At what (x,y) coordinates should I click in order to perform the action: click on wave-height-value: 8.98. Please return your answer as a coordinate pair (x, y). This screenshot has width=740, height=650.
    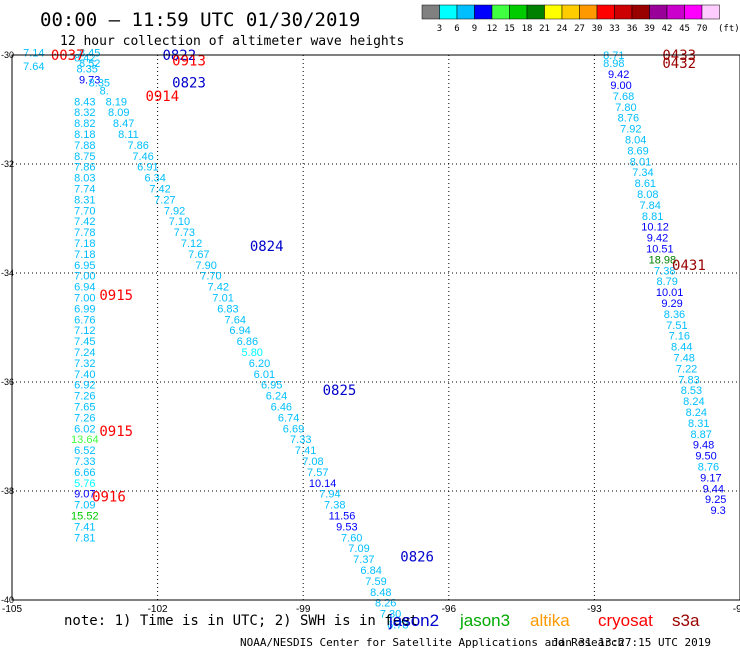
    Looking at the image, I should click on (613, 64).